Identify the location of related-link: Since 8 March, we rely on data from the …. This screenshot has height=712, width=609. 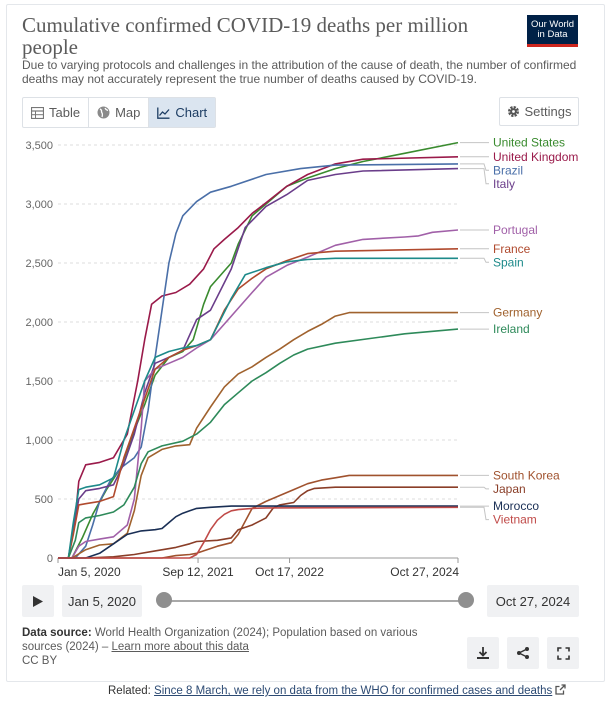
(353, 691).